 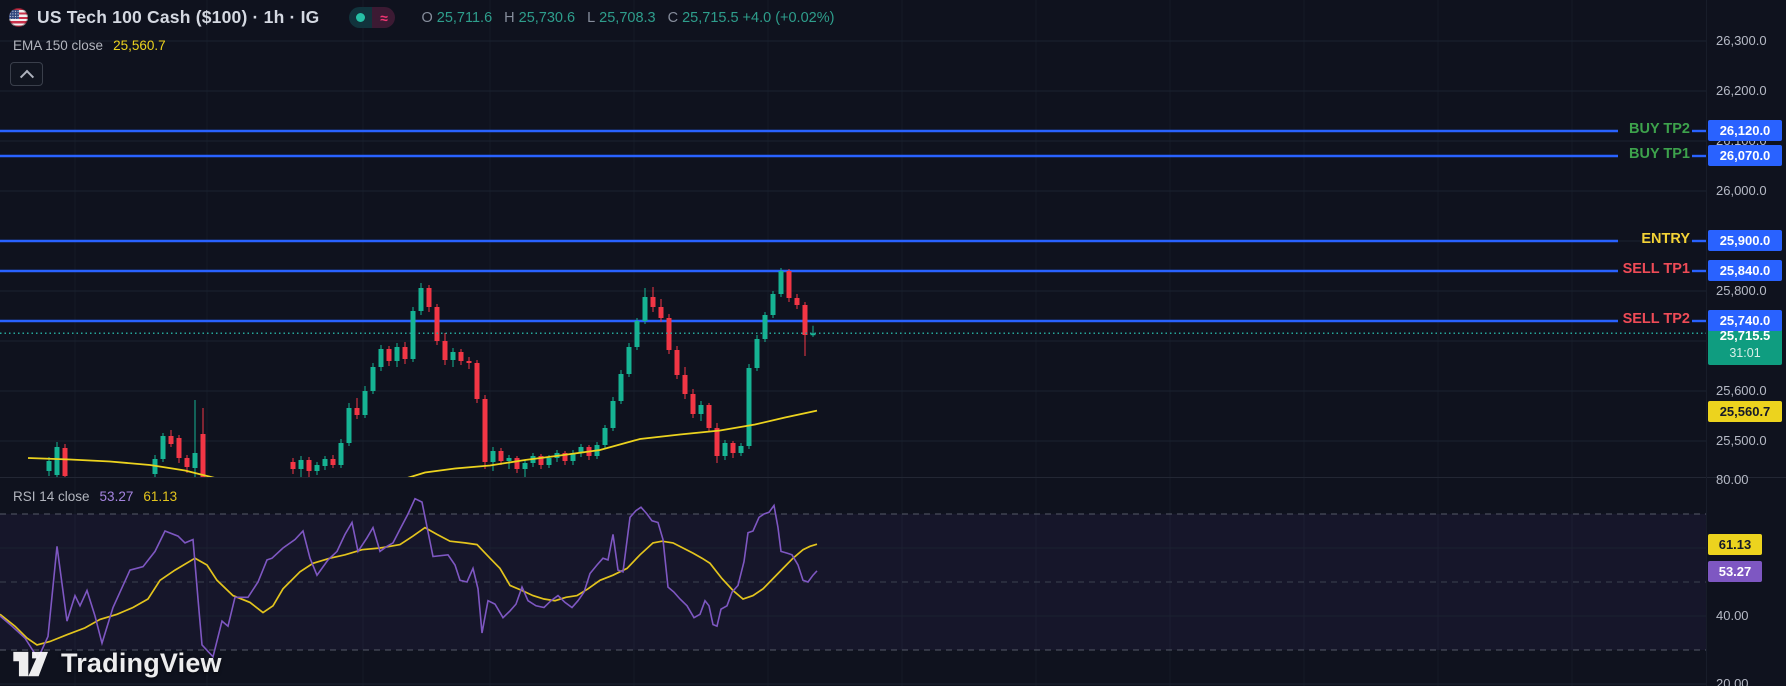 I want to click on ema-label: EMA 150 close, so click(x=58, y=45).